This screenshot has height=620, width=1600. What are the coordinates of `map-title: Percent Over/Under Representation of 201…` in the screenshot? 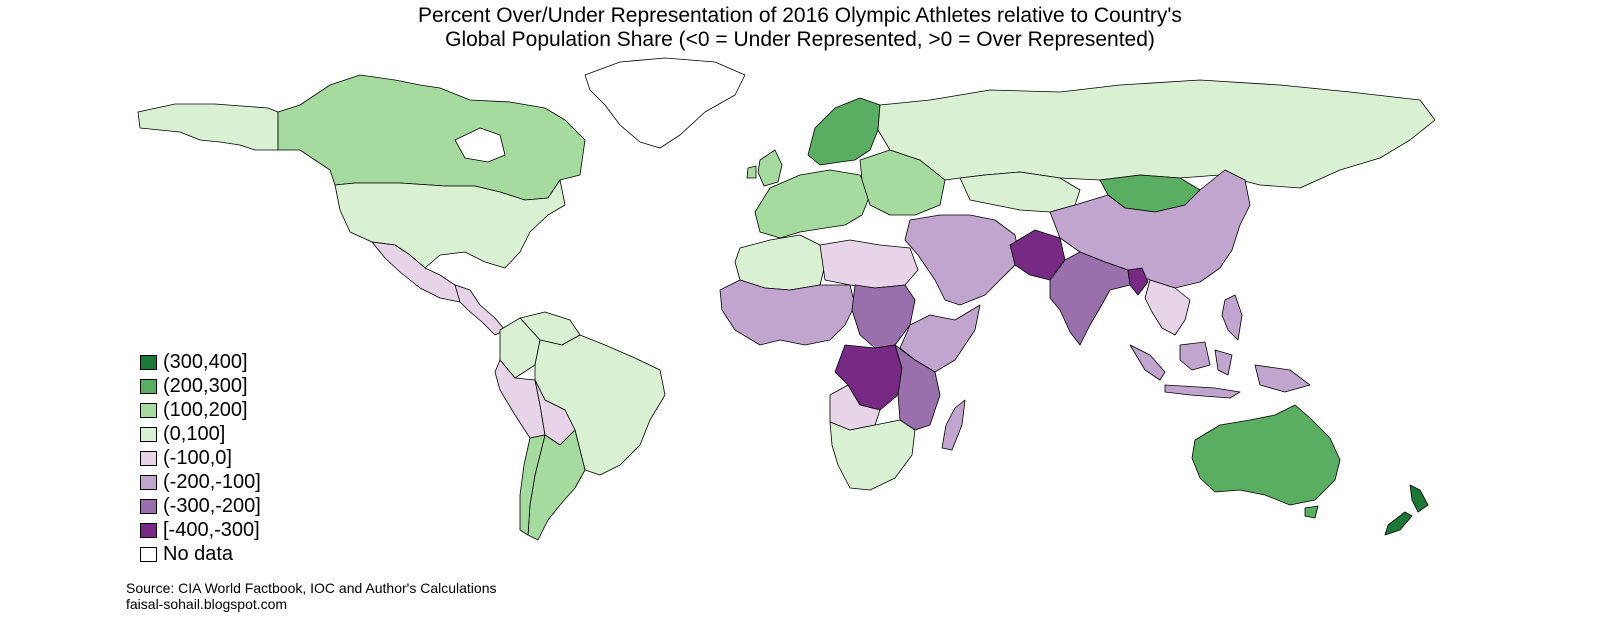 It's located at (800, 28).